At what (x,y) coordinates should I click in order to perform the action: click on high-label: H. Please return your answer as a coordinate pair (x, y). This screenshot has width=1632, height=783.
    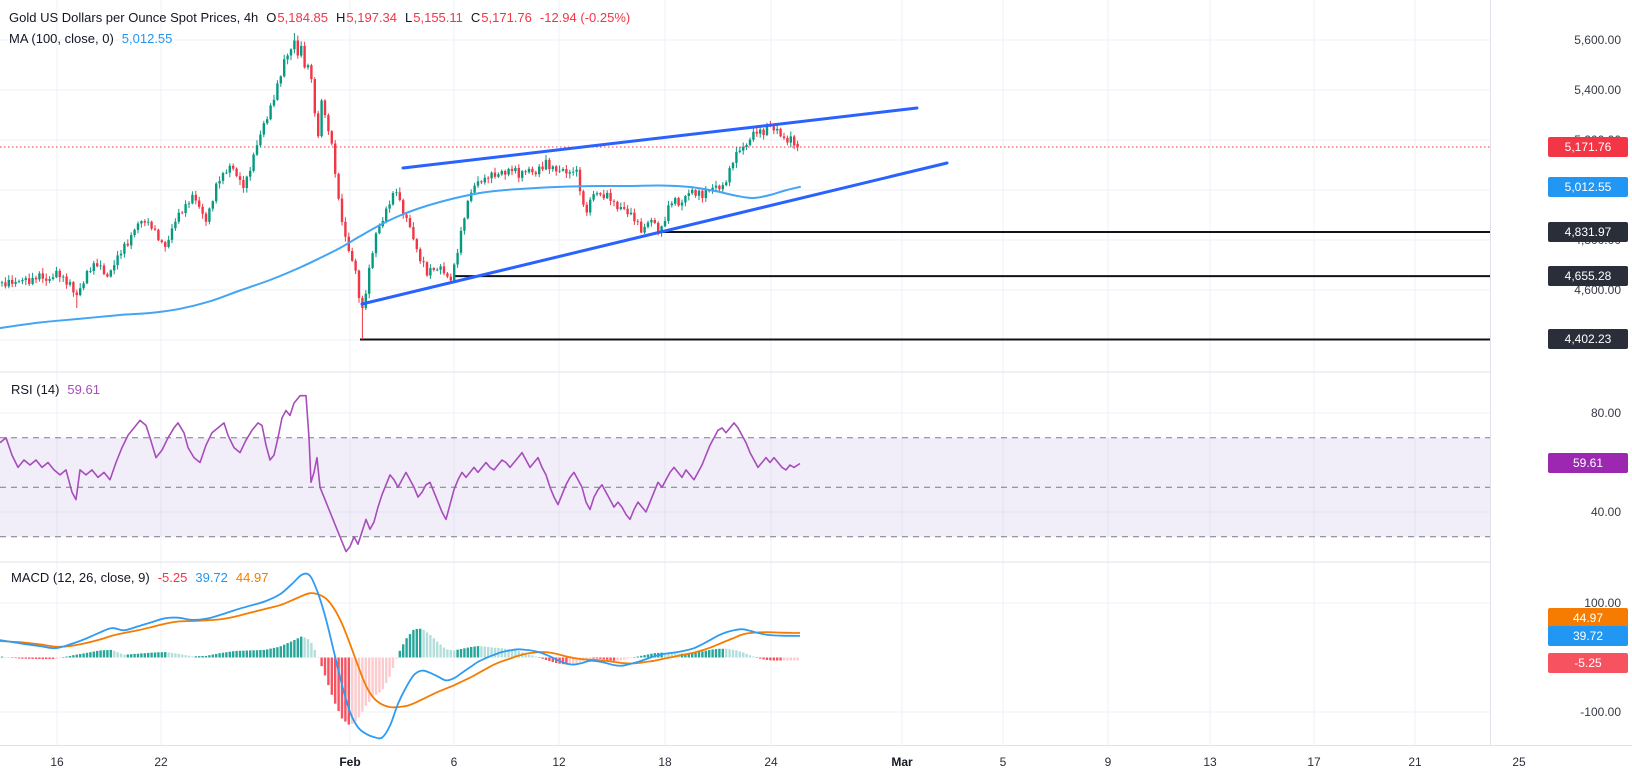
    Looking at the image, I should click on (341, 17).